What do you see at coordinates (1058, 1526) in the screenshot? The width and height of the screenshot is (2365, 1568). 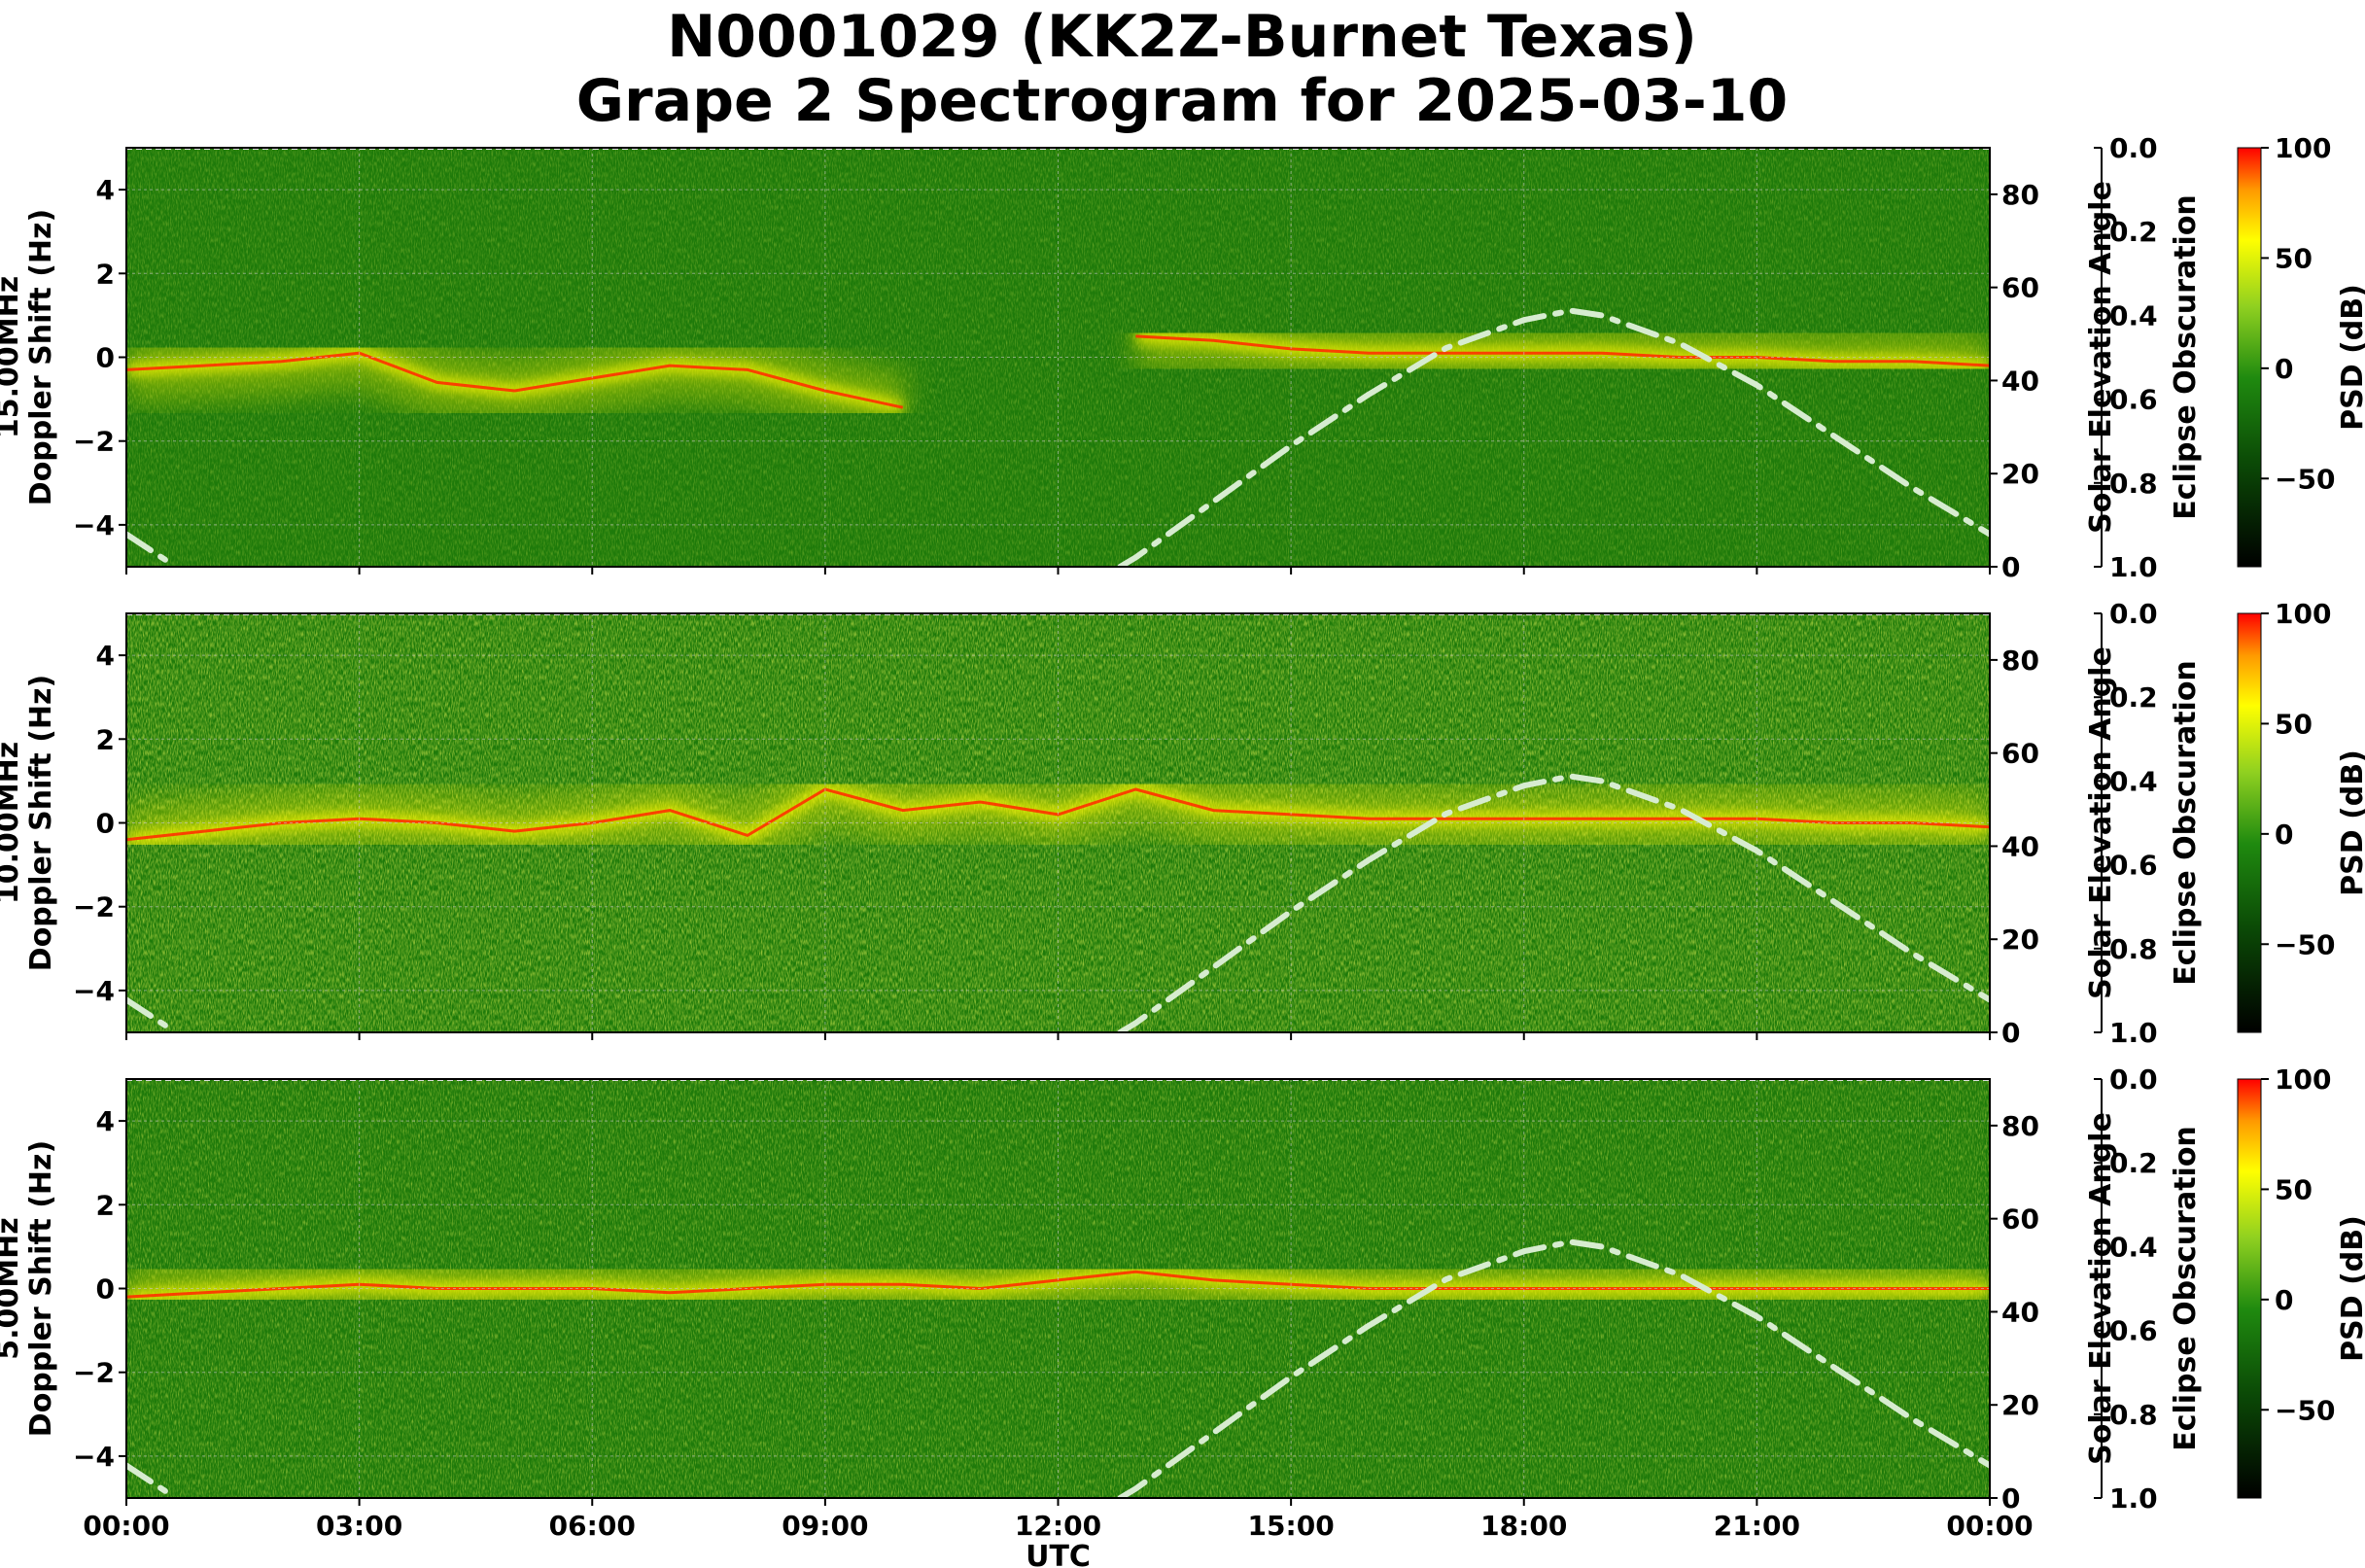 I see `x-tick-label: 12:00` at bounding box center [1058, 1526].